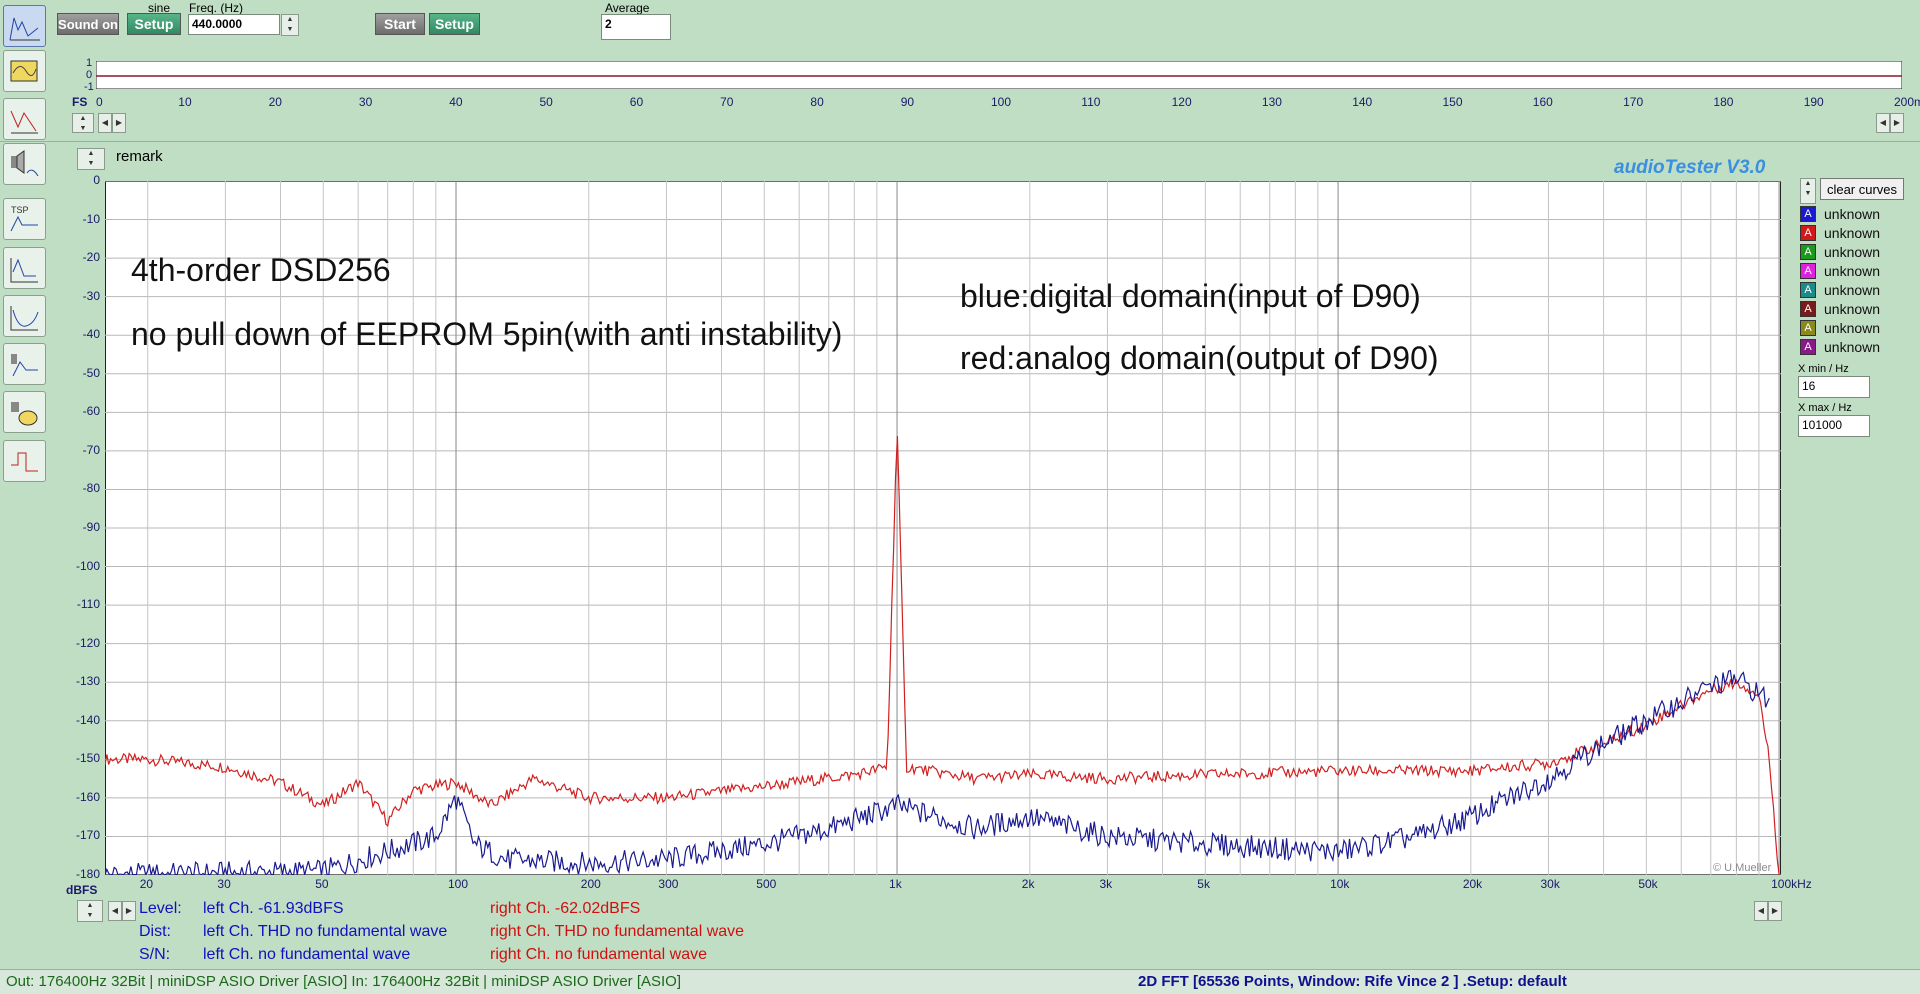 The height and width of the screenshot is (994, 1920). I want to click on frequency-label: Freq. (Hz), so click(216, 8).